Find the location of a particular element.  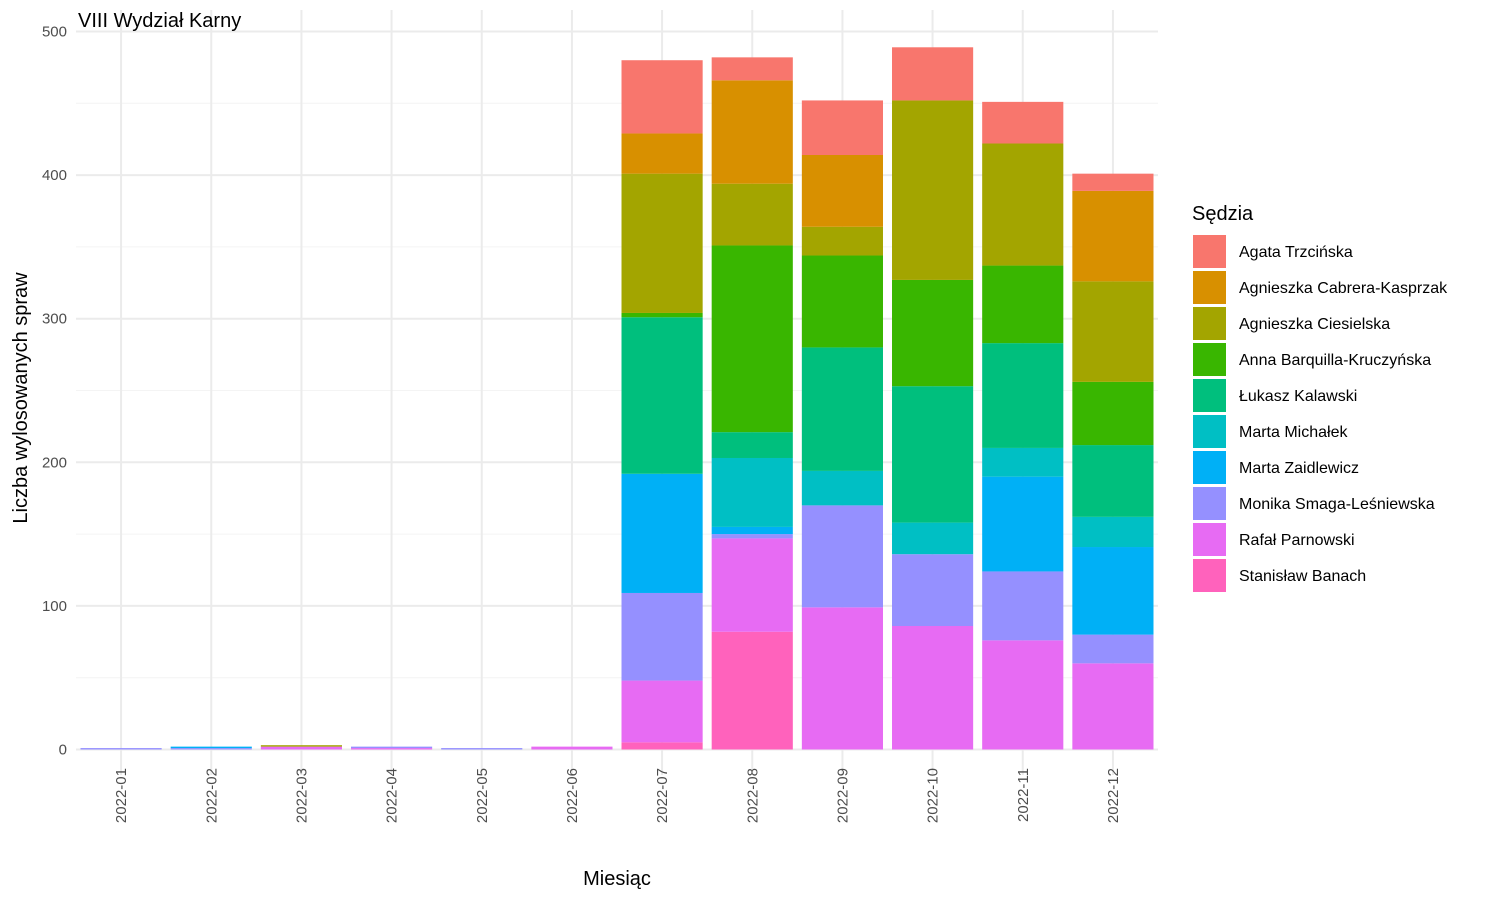

legend-item: Marta Michałek is located at coordinates (1270, 431).